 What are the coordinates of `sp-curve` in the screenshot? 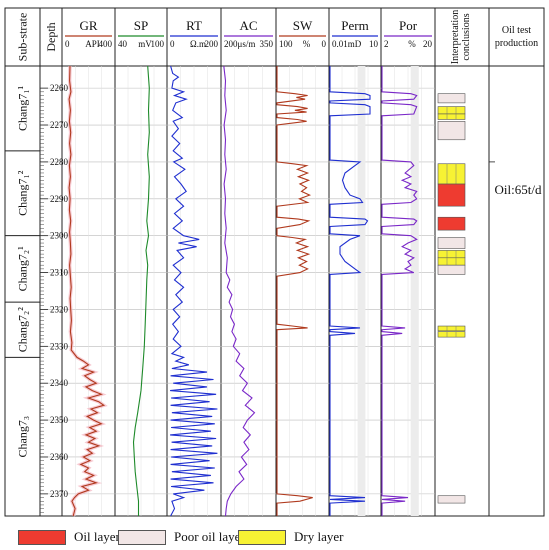 It's located at (141, 290).